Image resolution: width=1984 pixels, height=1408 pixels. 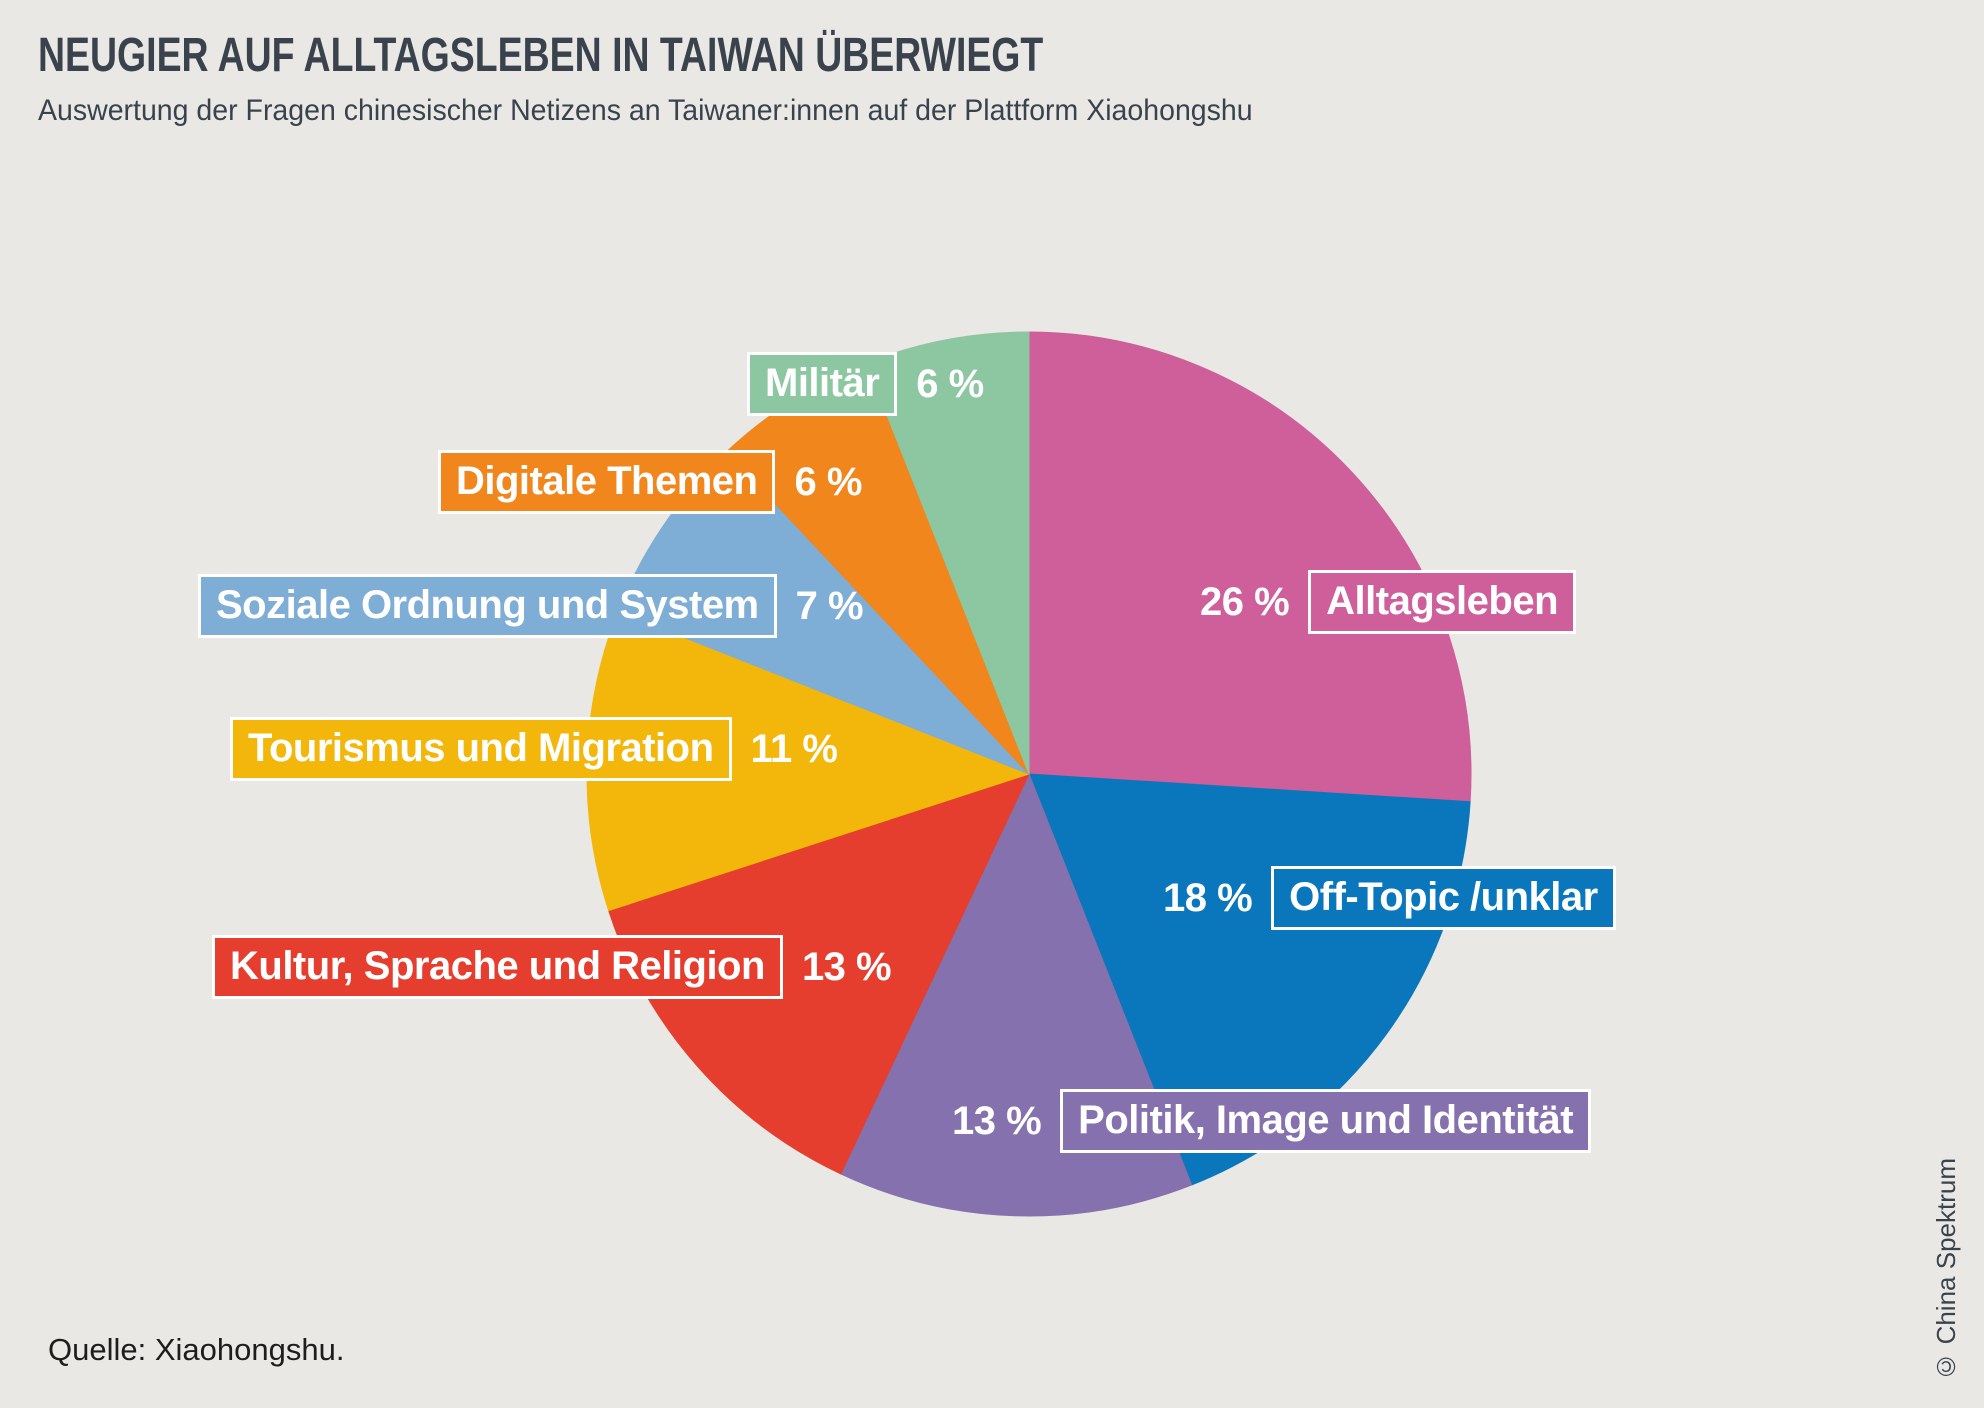 I want to click on category-tag-kultur: Kultur, Sprache und Religion, so click(x=497, y=967).